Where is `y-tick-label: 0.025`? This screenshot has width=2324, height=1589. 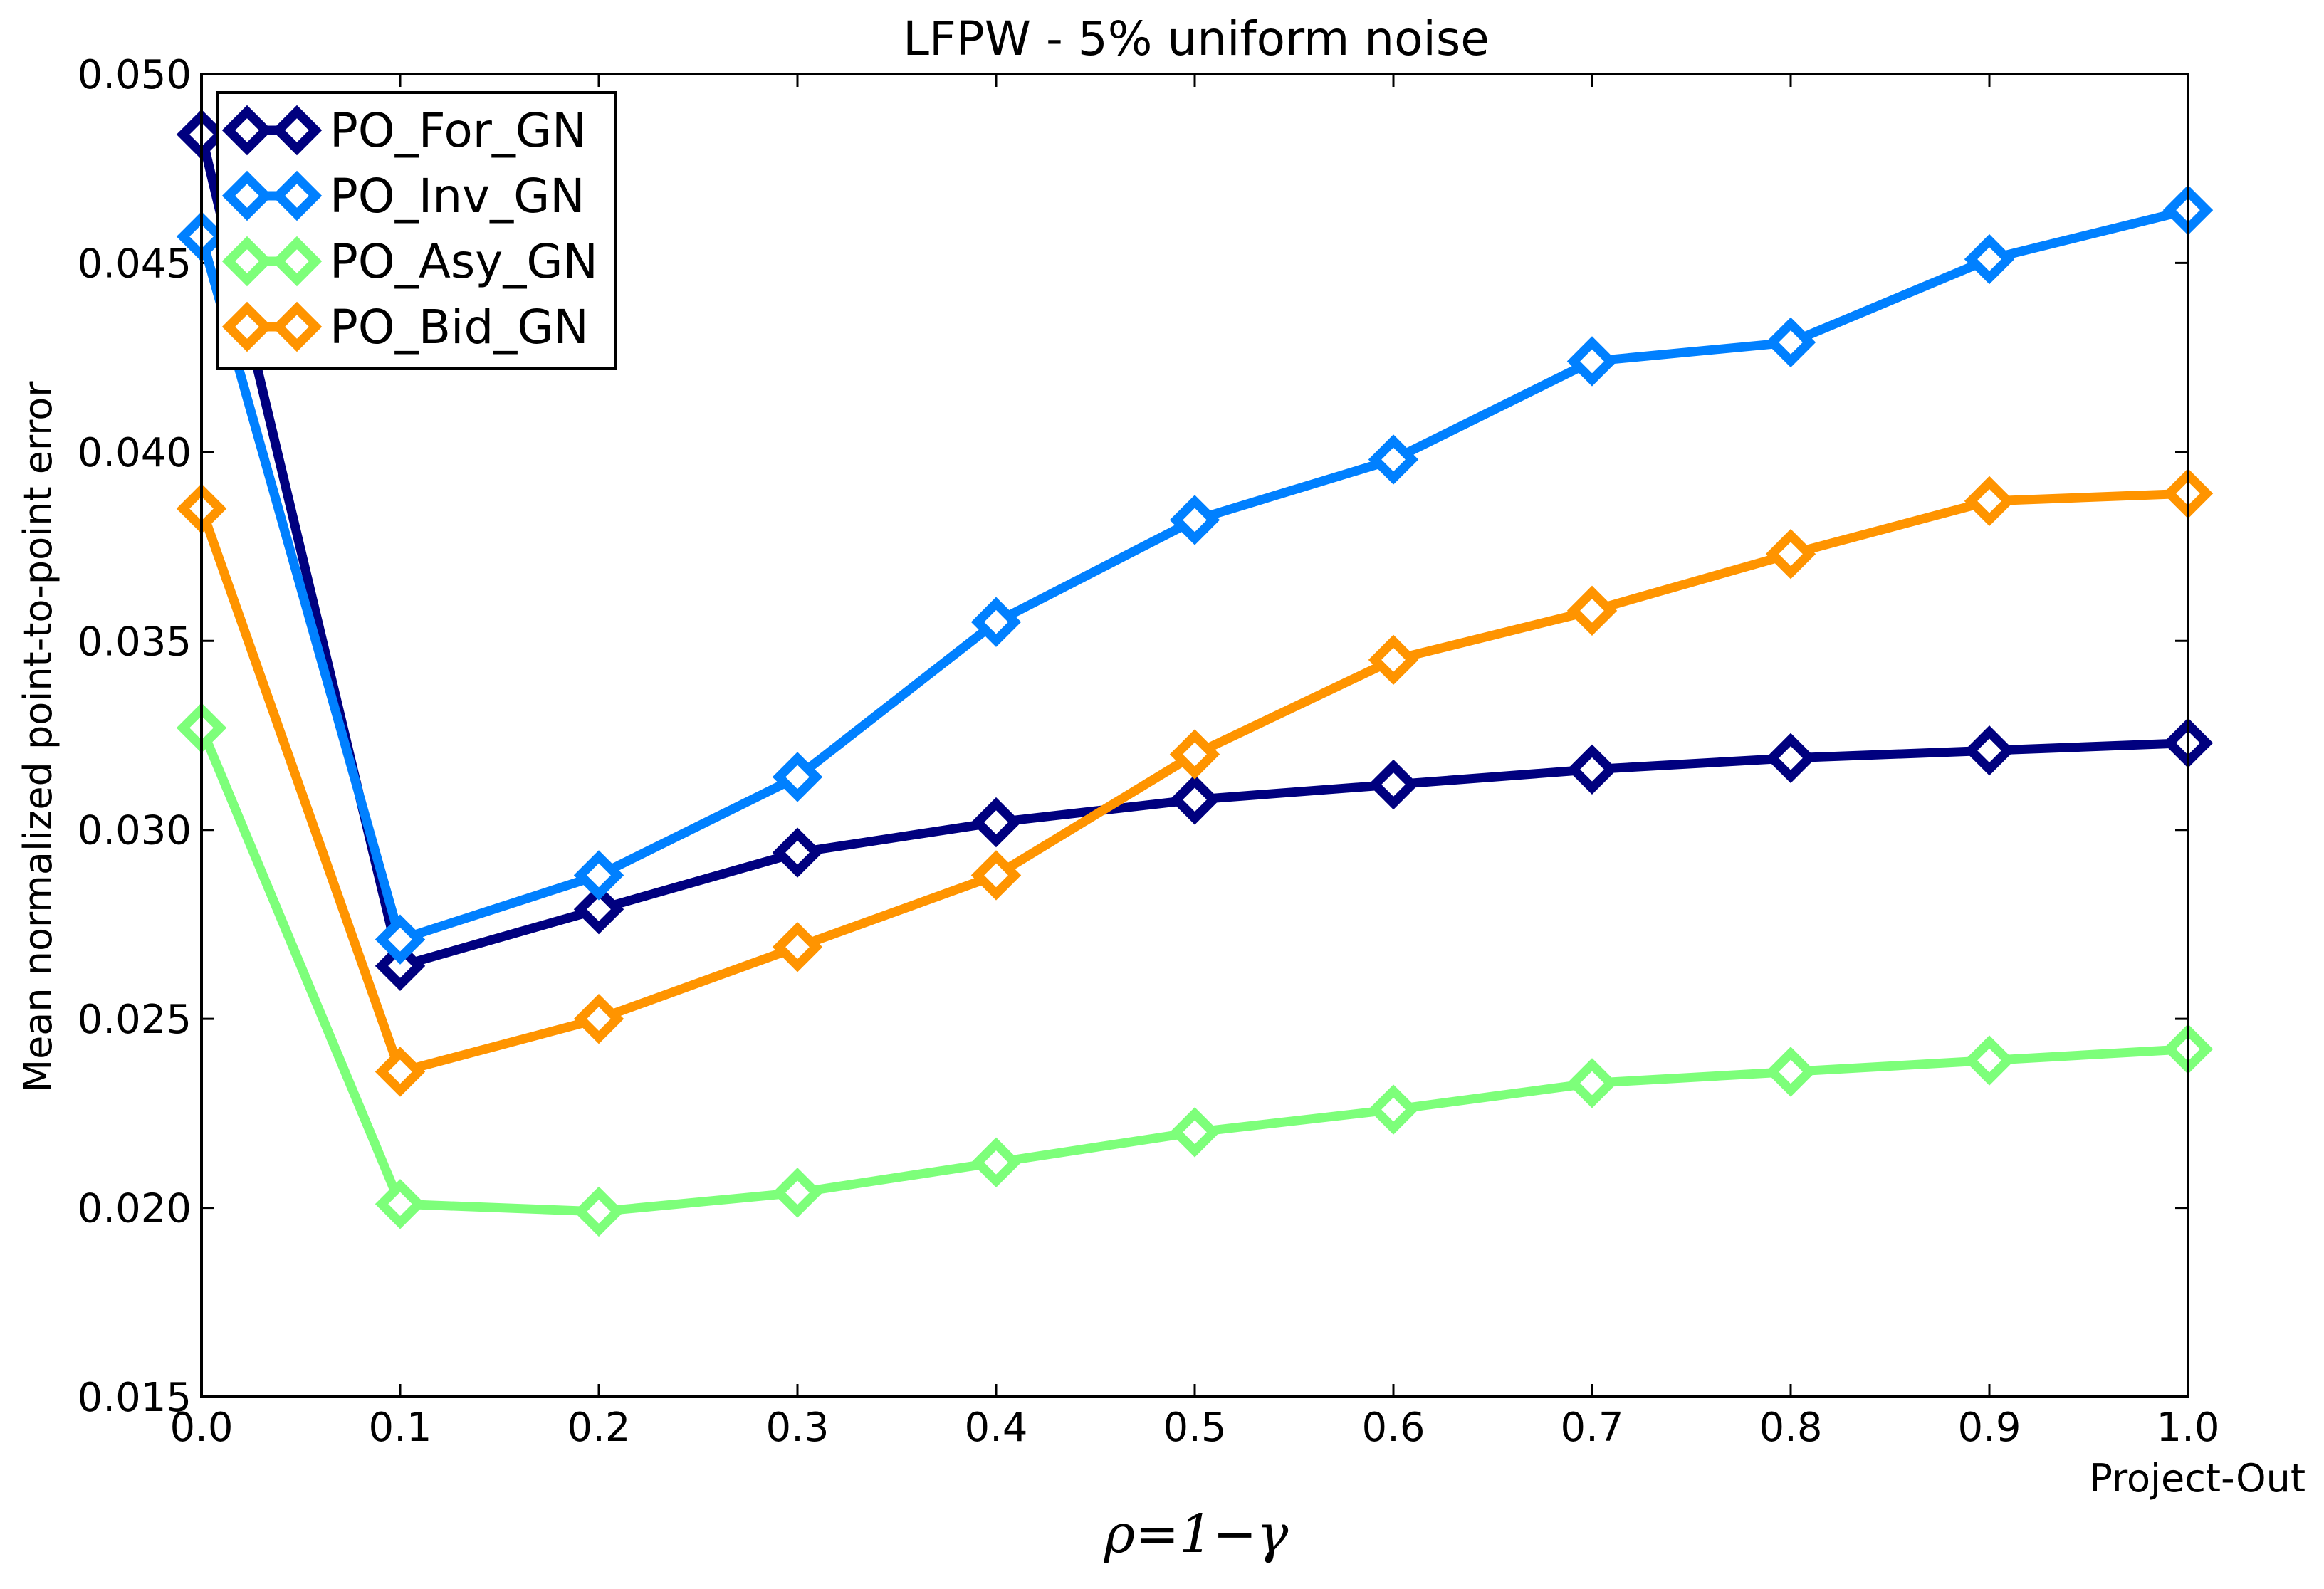
y-tick-label: 0.025 is located at coordinates (135, 1020).